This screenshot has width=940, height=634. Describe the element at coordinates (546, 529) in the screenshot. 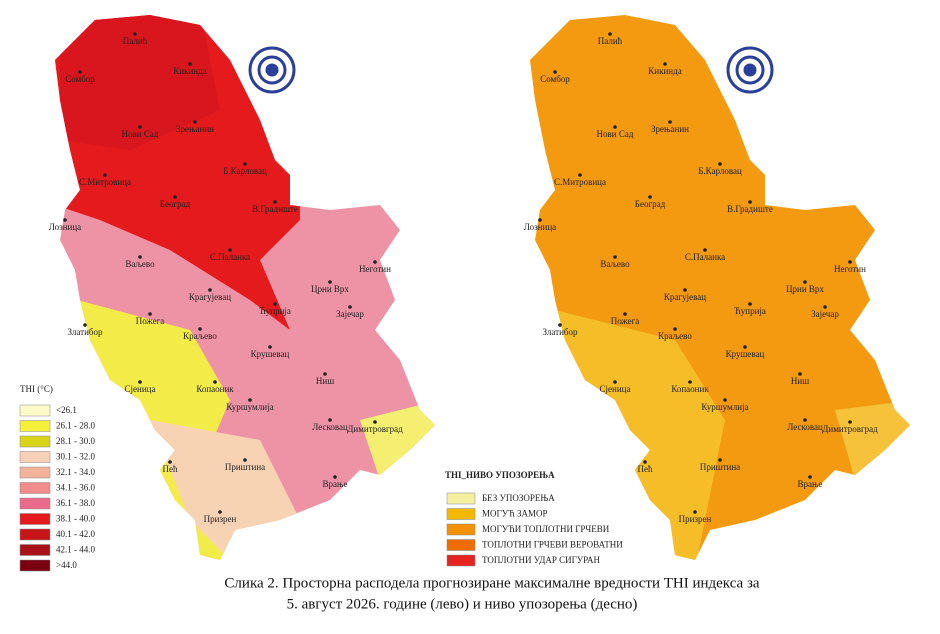

I see `legend-label: МОГУЋИ ТОПЛОТНИ ГРЧЕВИ` at that location.